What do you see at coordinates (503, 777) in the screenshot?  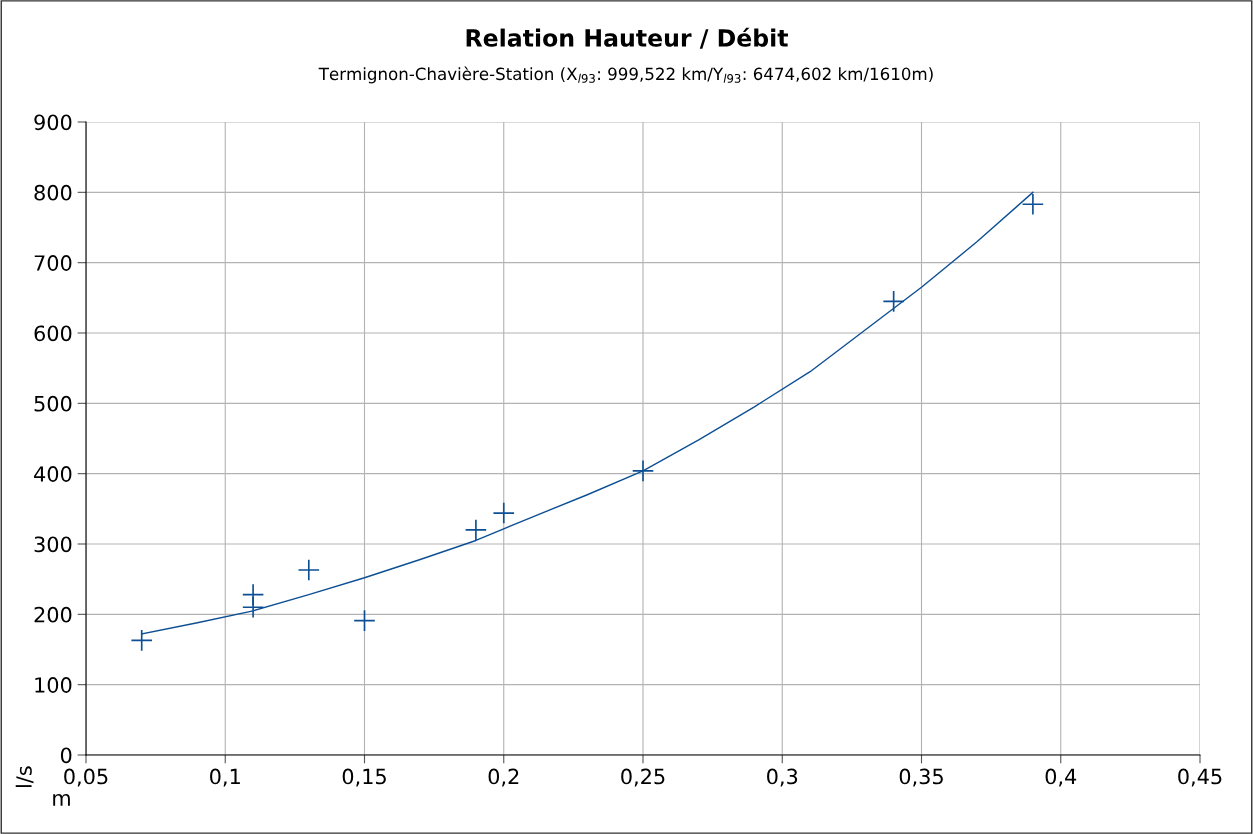 I see `x-tick-label: 0,2` at bounding box center [503, 777].